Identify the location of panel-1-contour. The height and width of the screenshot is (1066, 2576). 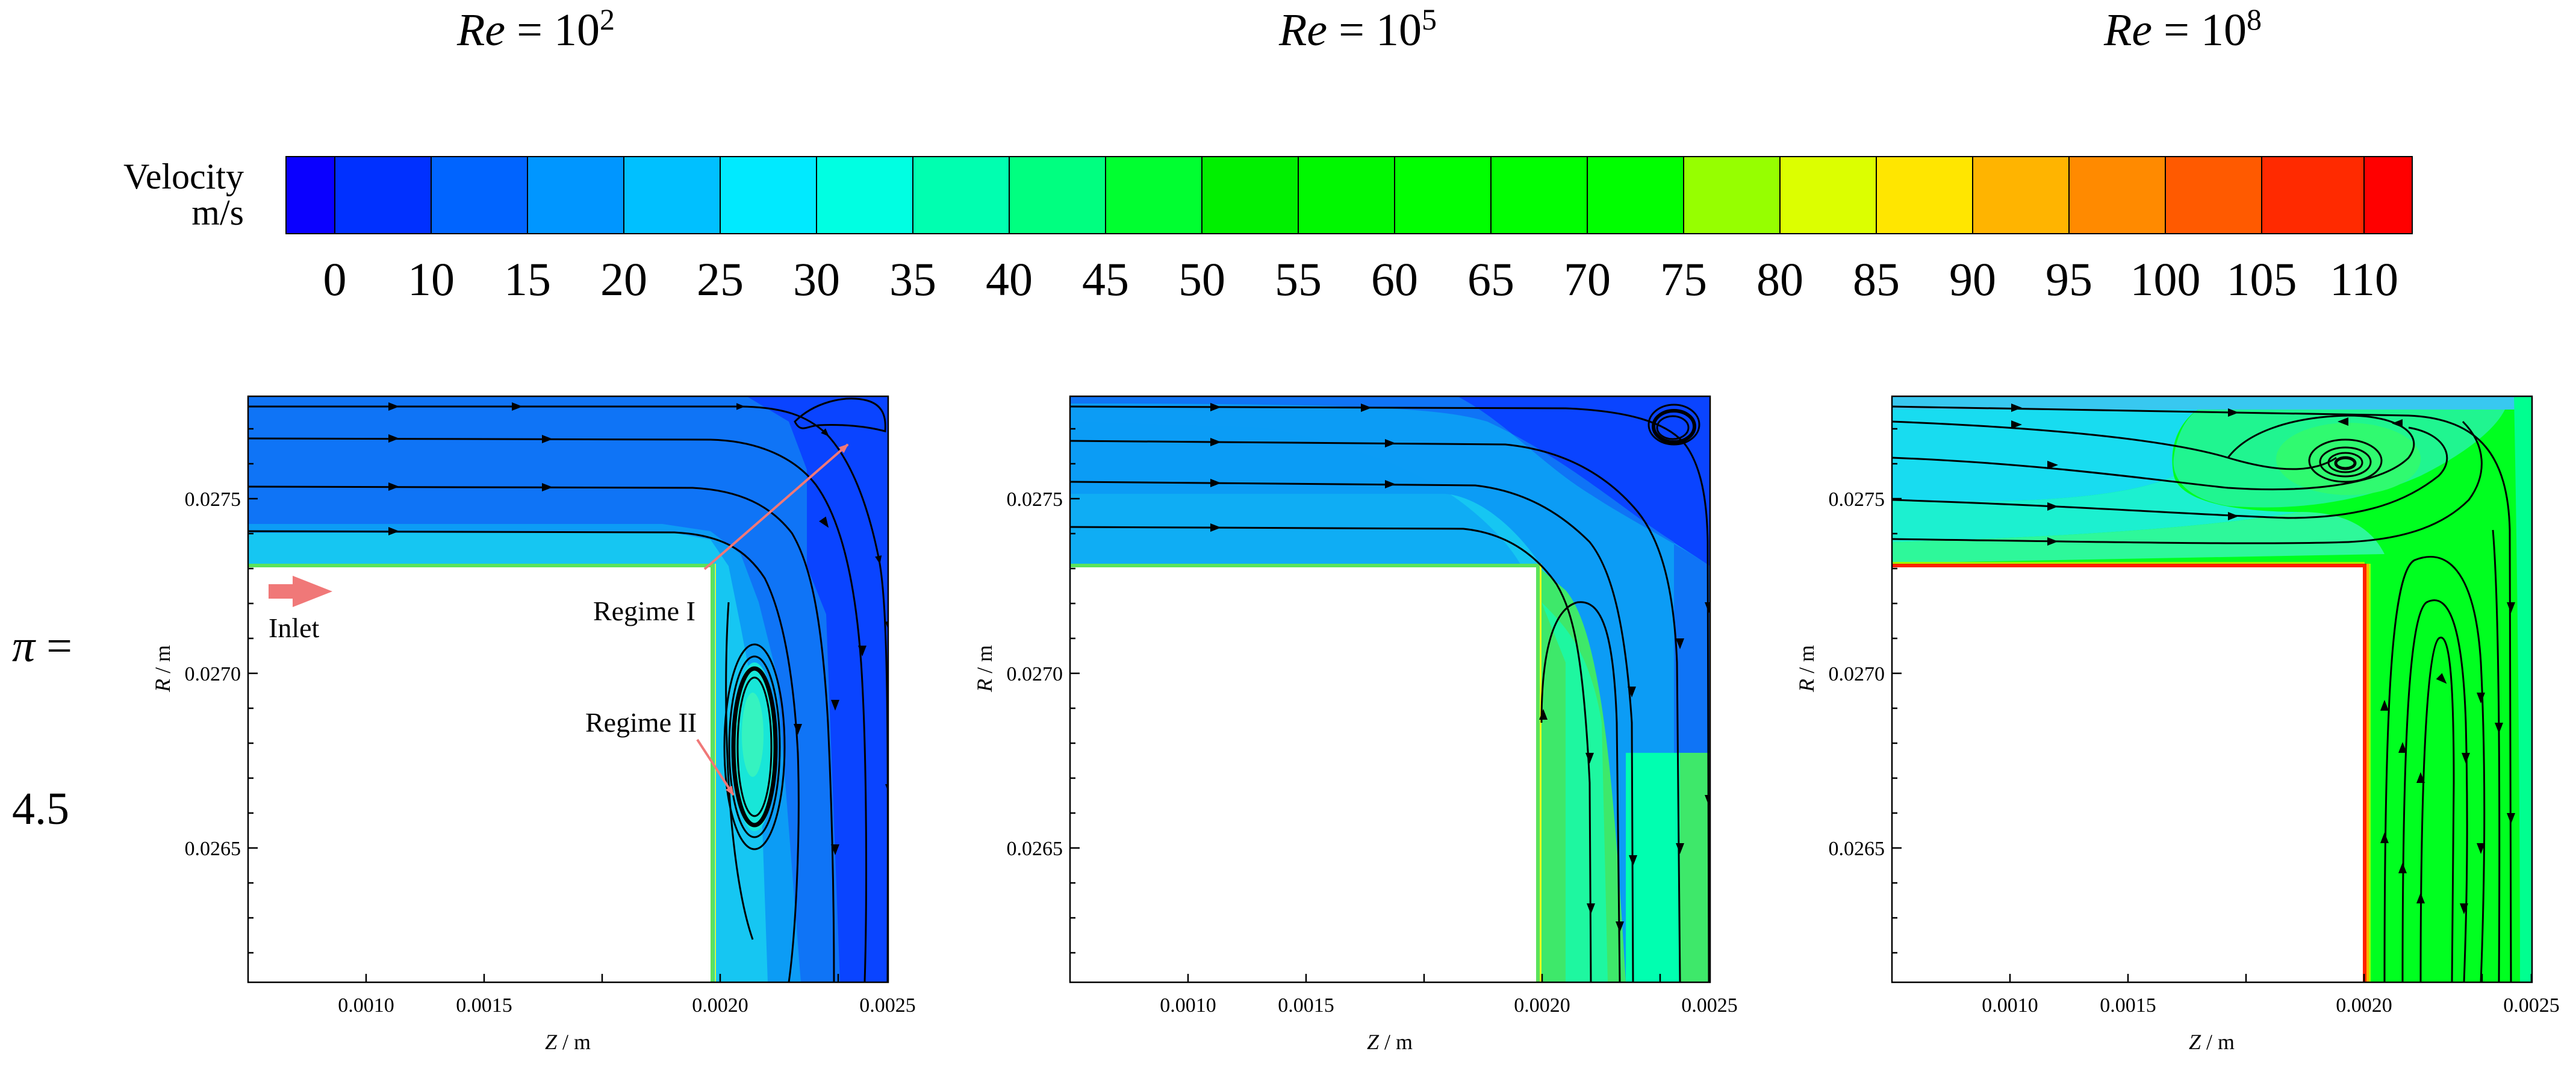
(568, 689).